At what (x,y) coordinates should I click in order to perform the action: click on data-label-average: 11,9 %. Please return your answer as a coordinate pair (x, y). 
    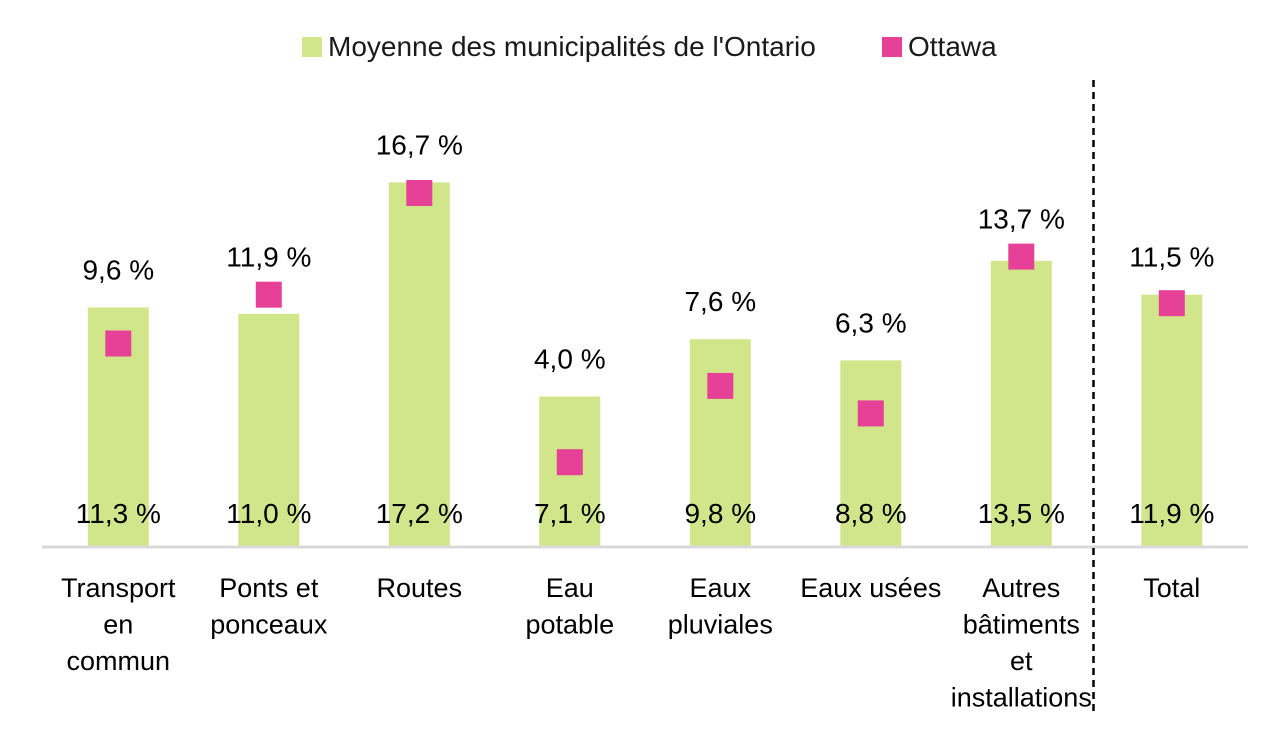
    Looking at the image, I should click on (1171, 513).